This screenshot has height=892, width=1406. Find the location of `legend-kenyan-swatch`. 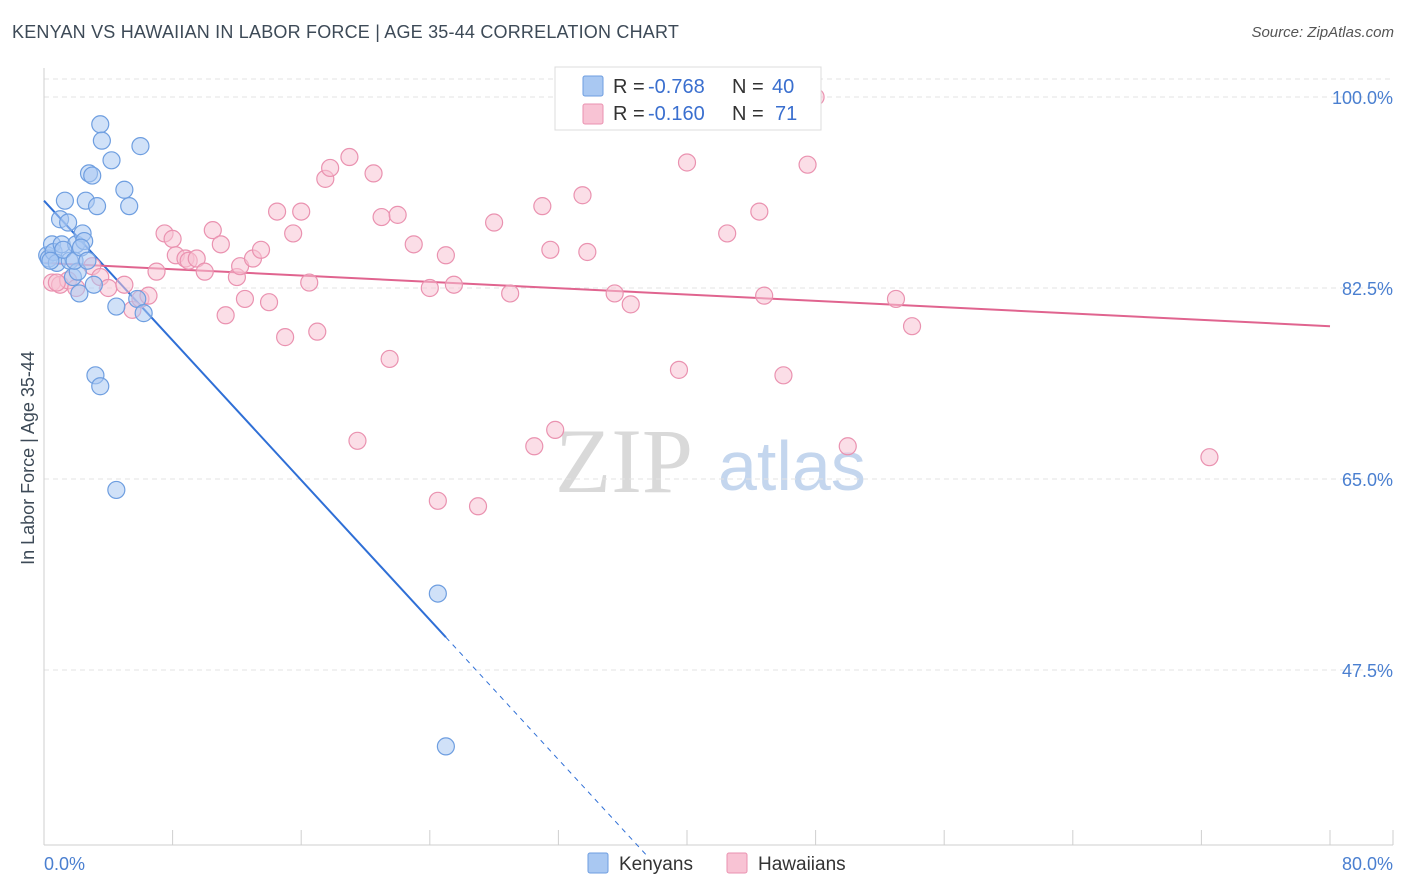

legend-kenyan-swatch is located at coordinates (593, 86).